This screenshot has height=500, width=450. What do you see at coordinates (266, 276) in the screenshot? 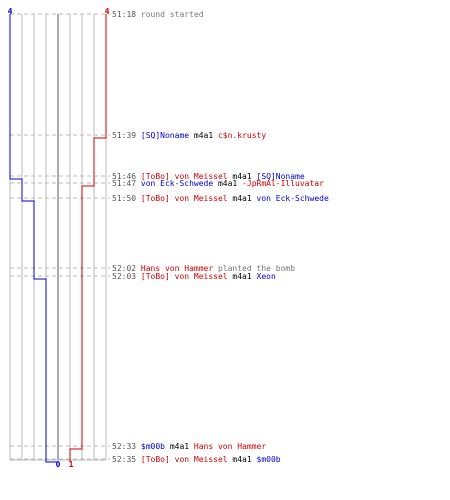
I see `event-text: Xeon` at bounding box center [266, 276].